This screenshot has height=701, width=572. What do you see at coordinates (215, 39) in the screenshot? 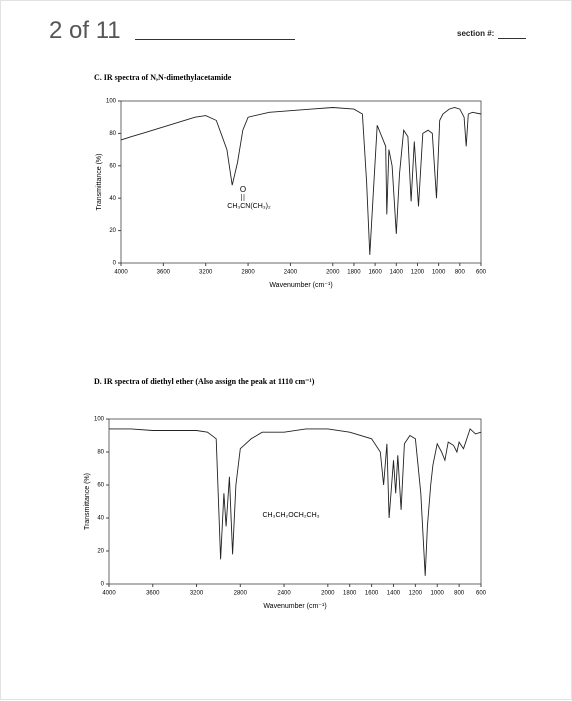
I see `name-line` at bounding box center [215, 39].